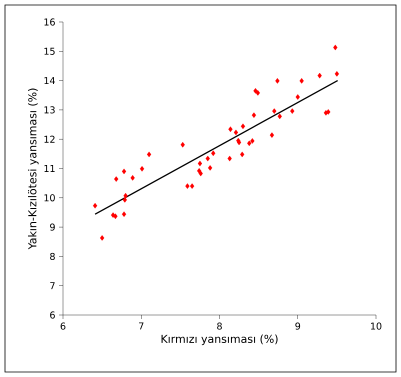  Describe the element at coordinates (49, 51) in the screenshot. I see `y-tick-label: 15` at that location.